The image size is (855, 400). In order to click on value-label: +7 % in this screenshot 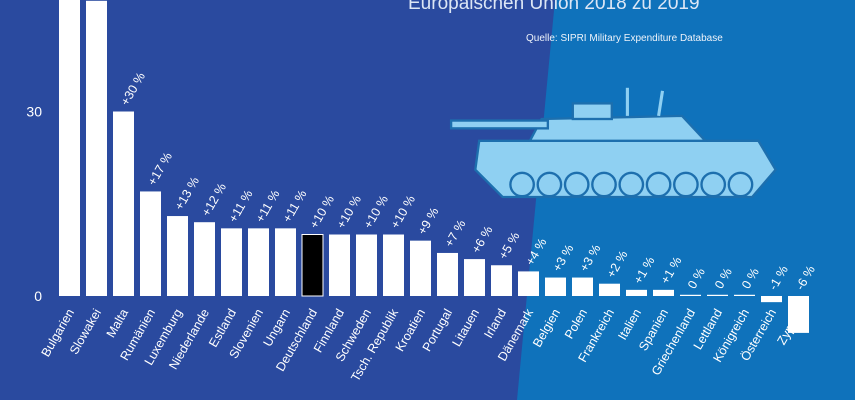, I will do `click(455, 233)`.